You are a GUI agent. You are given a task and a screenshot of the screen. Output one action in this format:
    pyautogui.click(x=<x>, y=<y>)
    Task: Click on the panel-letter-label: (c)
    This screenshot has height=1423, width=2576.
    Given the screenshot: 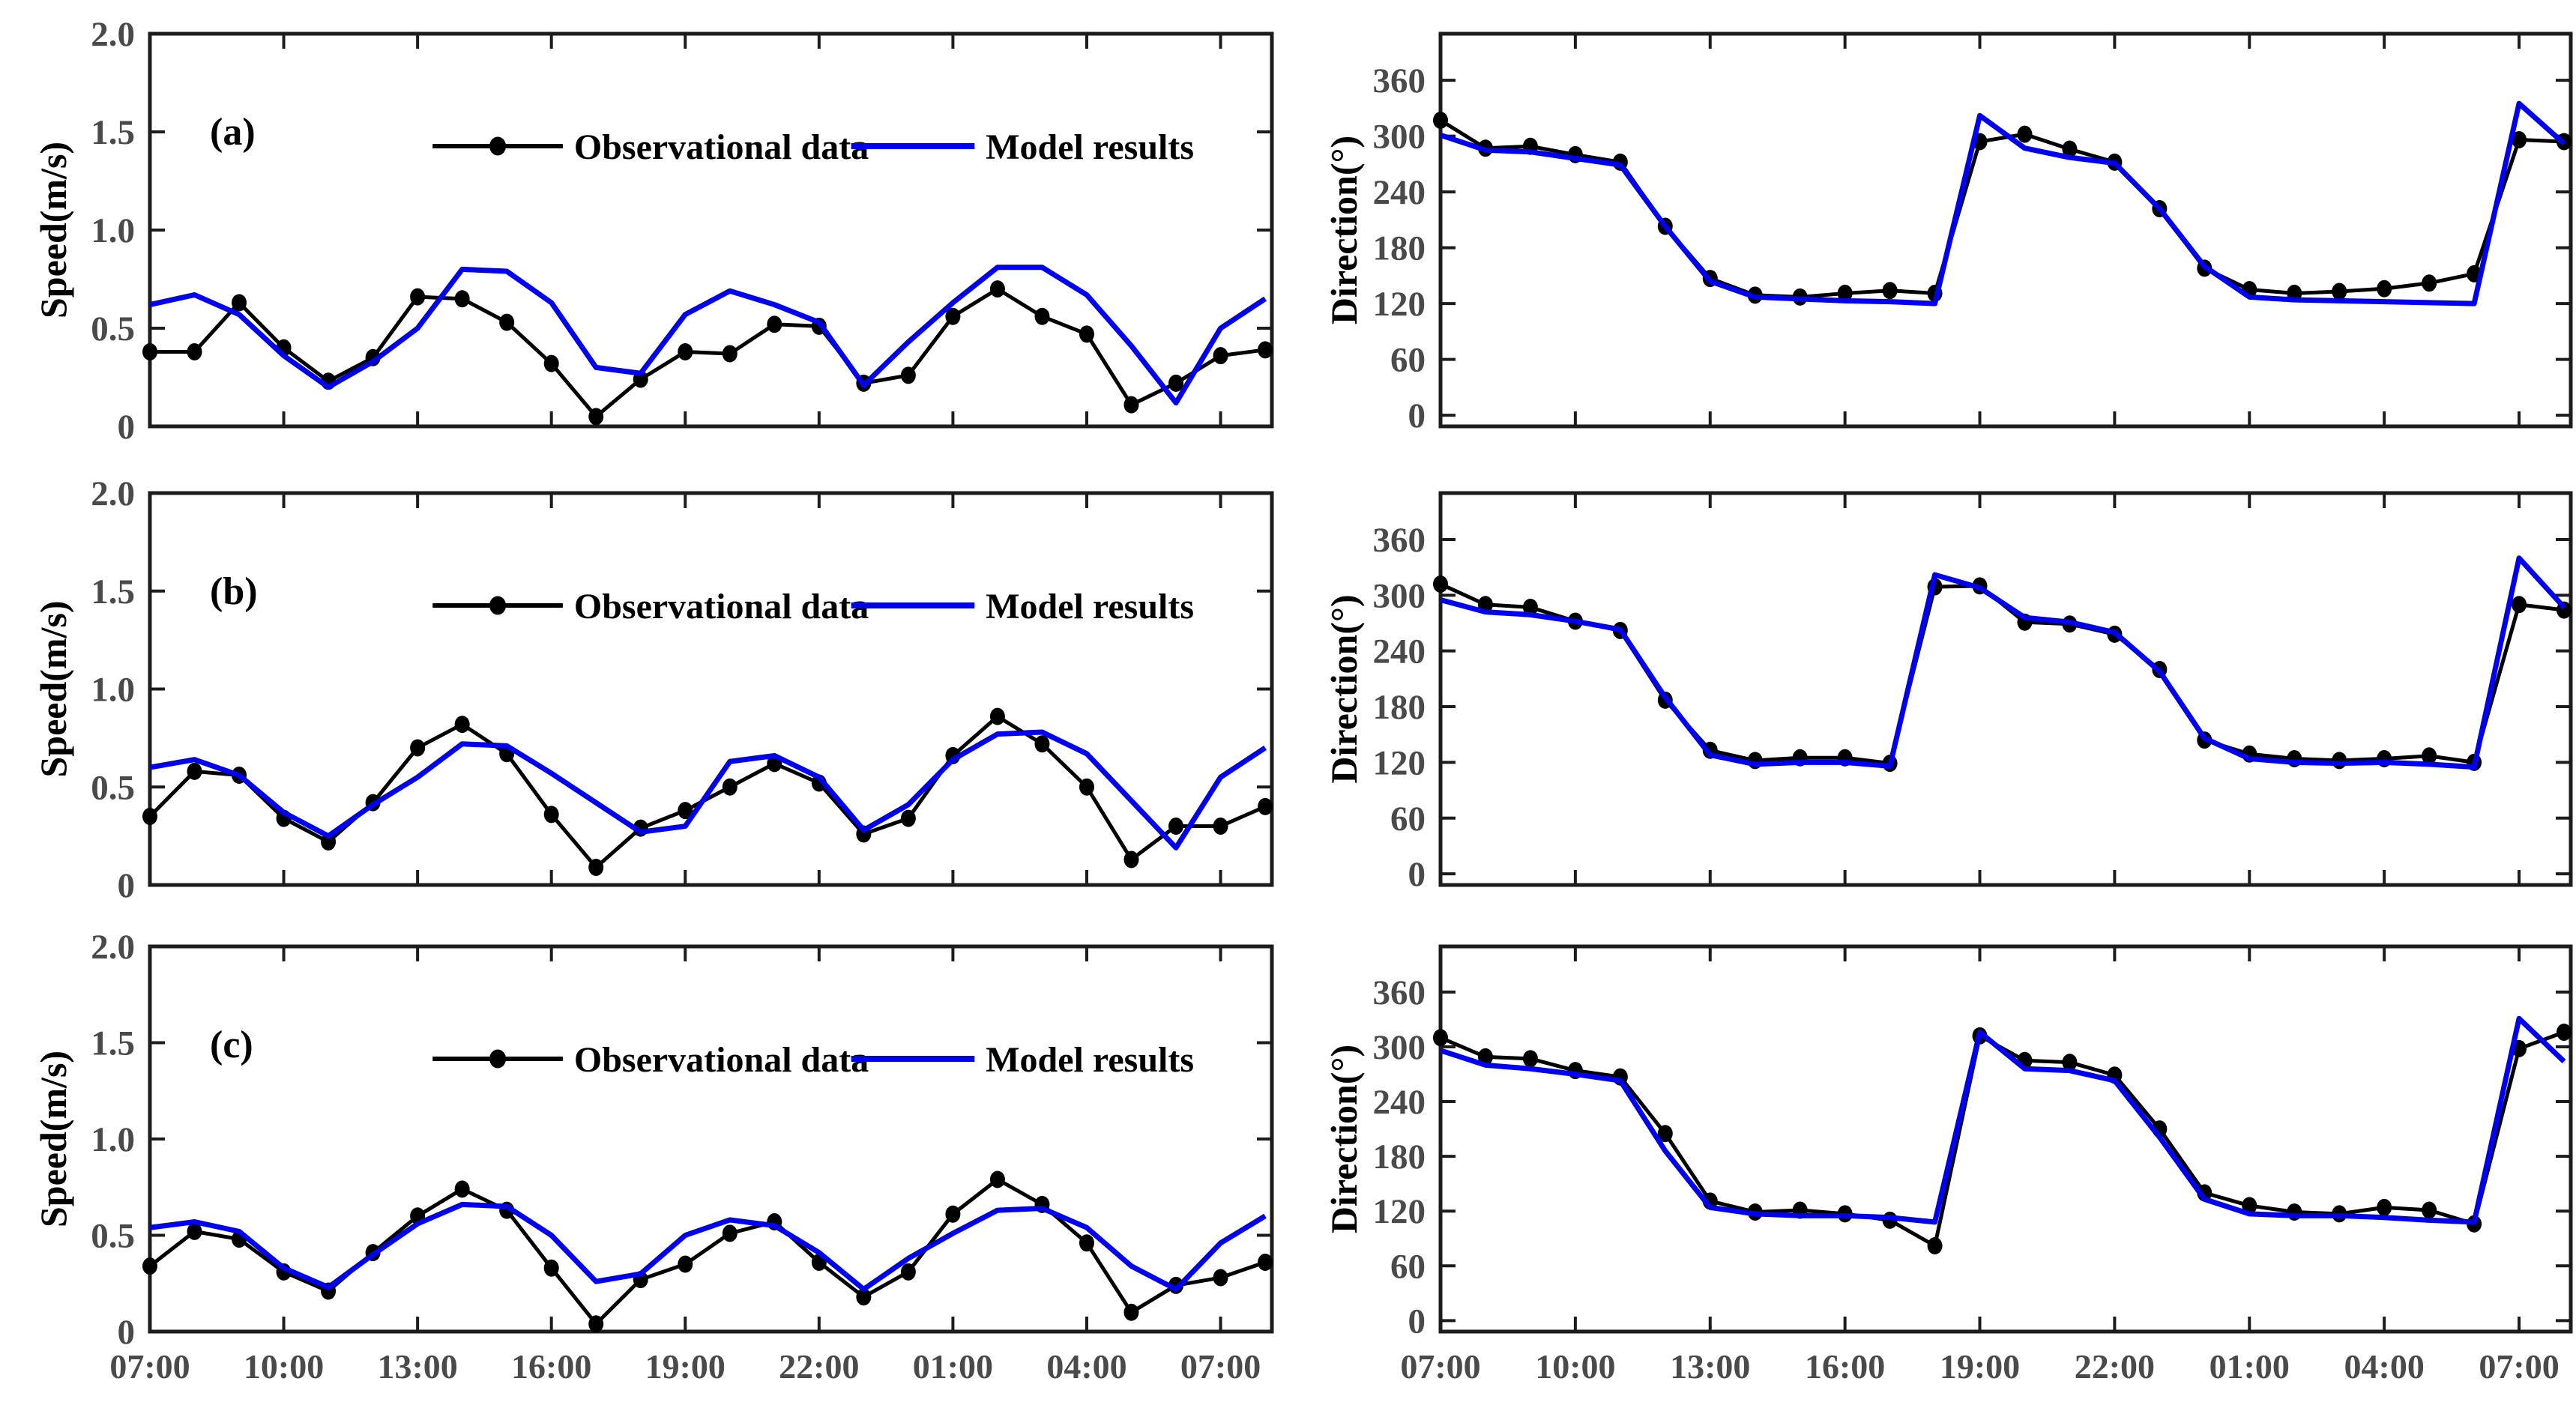 What is the action you would take?
    pyautogui.click(x=232, y=1045)
    